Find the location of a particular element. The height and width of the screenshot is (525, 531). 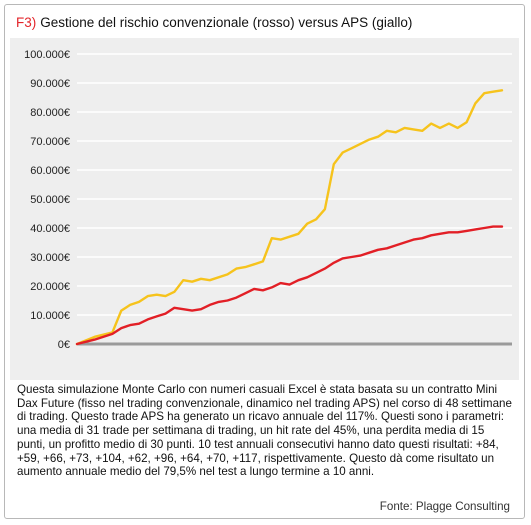

y-tick-label: 60.000€ is located at coordinates (50, 171).